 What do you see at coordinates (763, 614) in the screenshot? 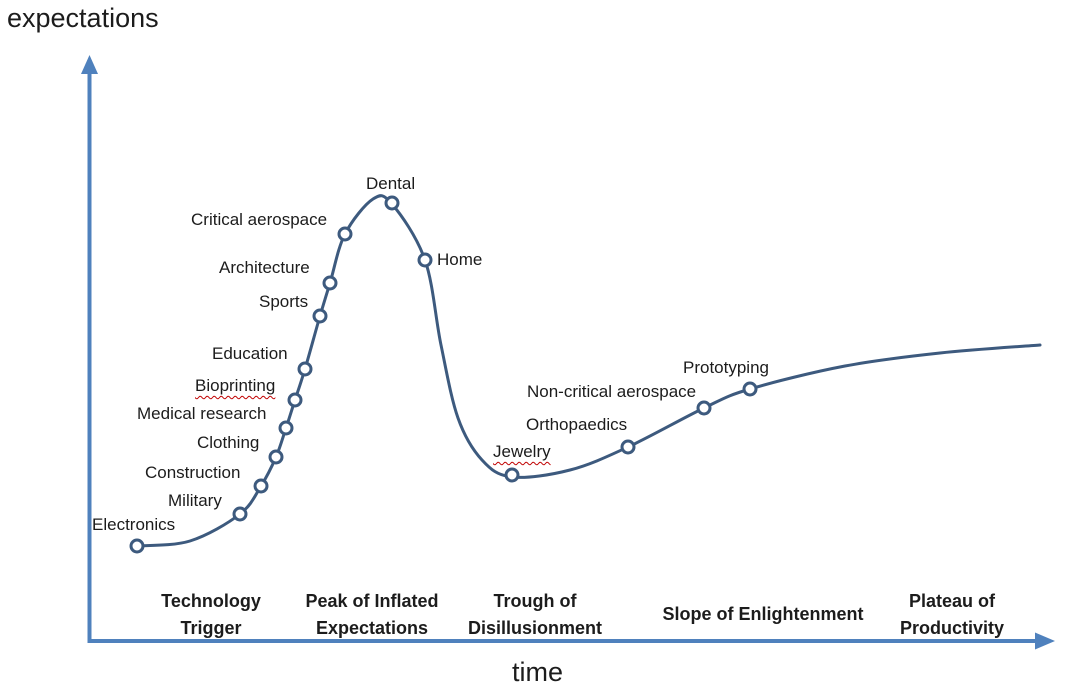
I see `phase-label-slope-of-enlightenment: Slope of Enlightenment` at bounding box center [763, 614].